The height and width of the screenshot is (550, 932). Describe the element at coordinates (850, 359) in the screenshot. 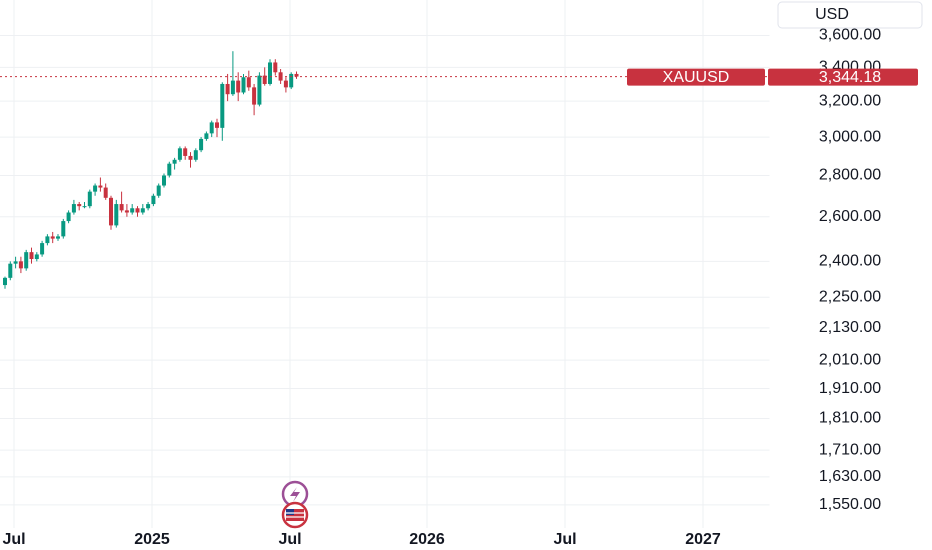

I see `y-tick-label: 2,010.00` at that location.